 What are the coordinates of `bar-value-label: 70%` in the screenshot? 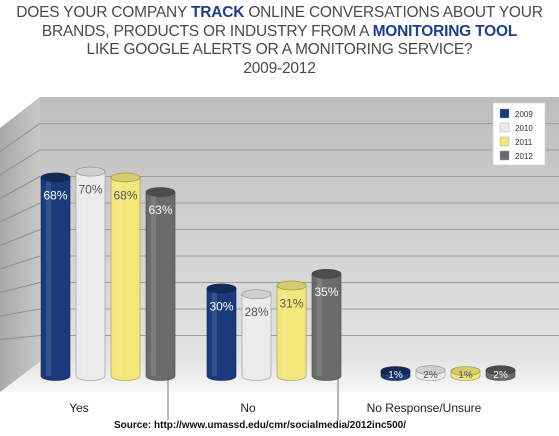 It's located at (90, 190).